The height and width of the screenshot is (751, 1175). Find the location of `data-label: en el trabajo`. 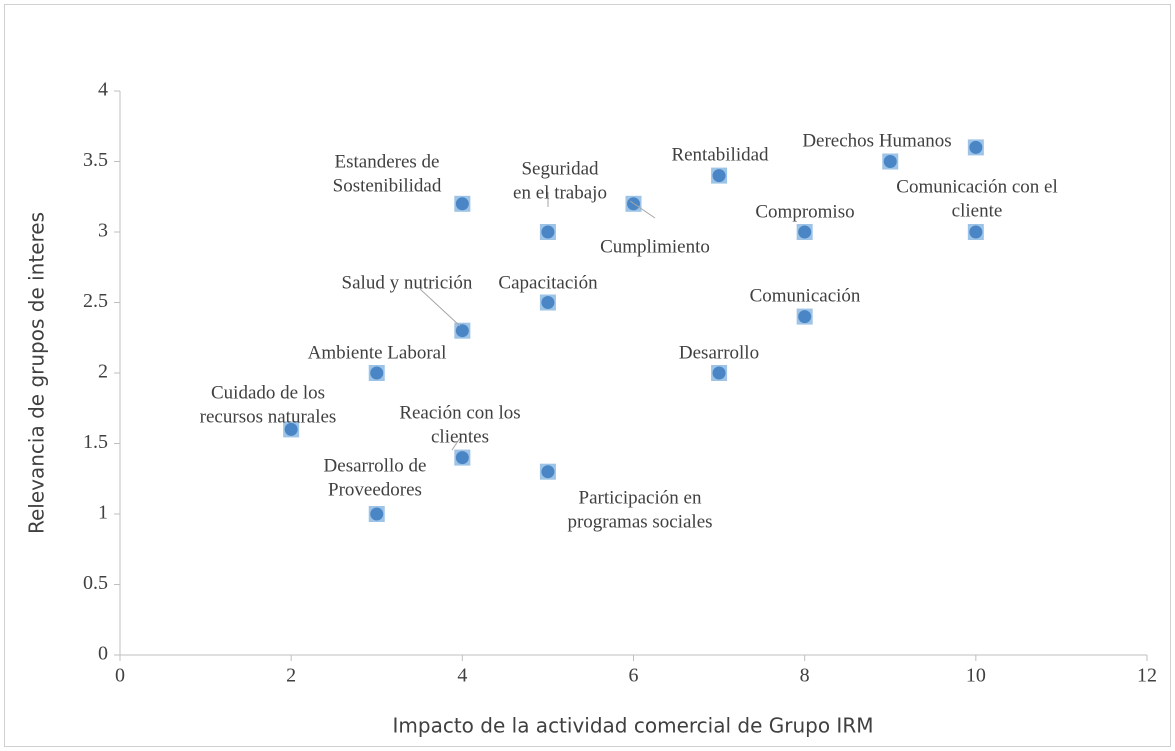

data-label: en el trabajo is located at coordinates (560, 192).